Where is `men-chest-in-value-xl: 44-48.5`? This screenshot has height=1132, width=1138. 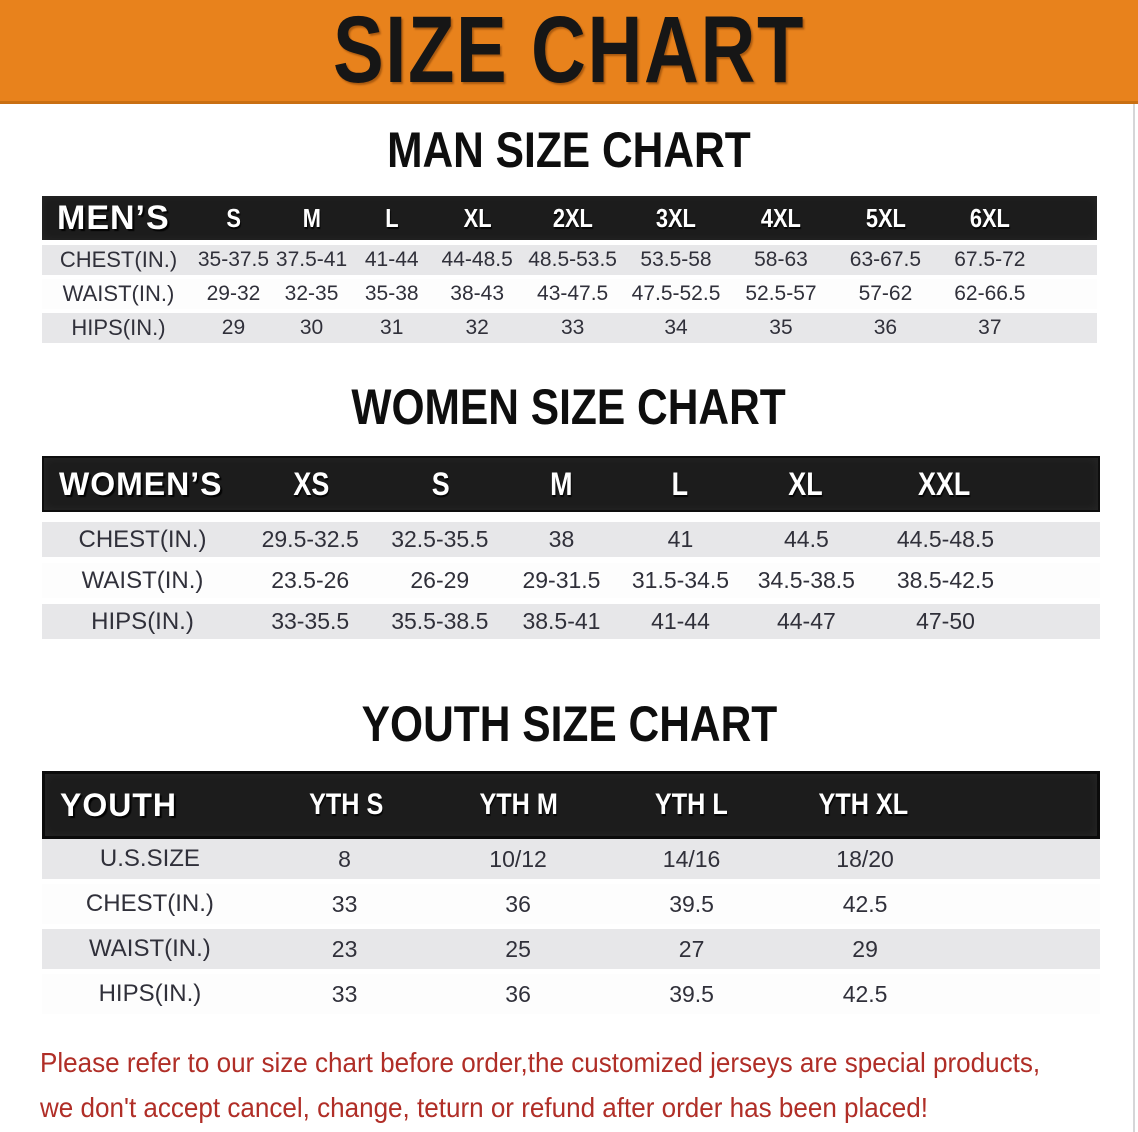
men-chest-in-value-xl: 44-48.5 is located at coordinates (477, 259).